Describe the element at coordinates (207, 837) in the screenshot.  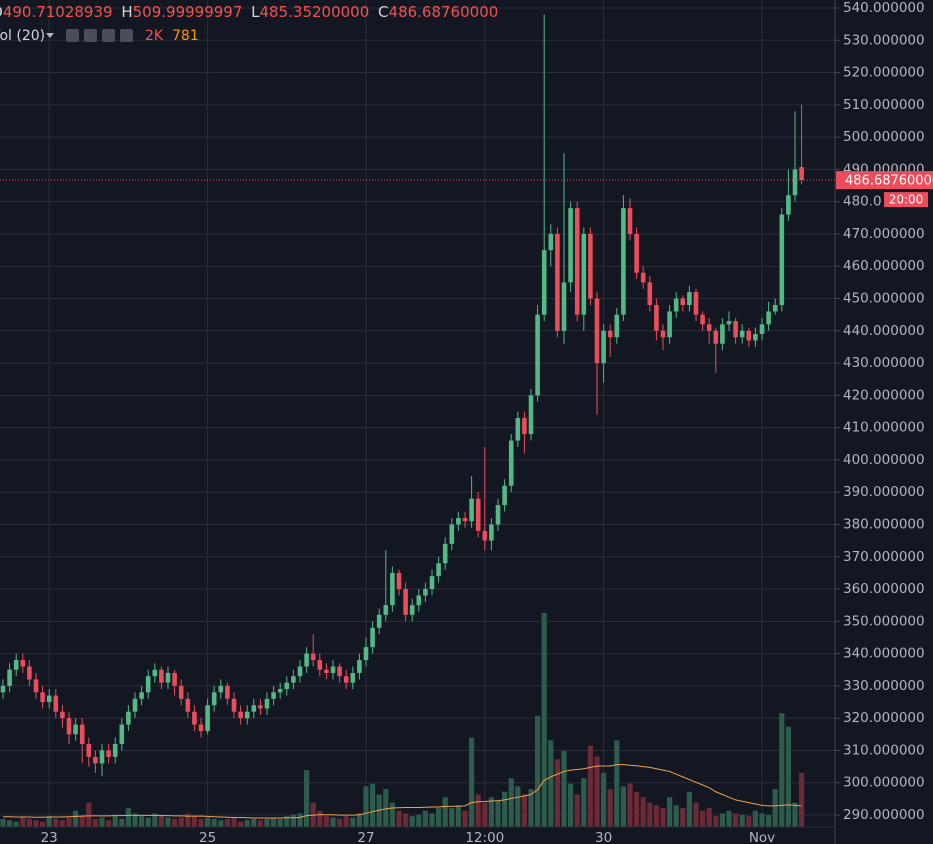
I see `x-tick-label: 25` at that location.